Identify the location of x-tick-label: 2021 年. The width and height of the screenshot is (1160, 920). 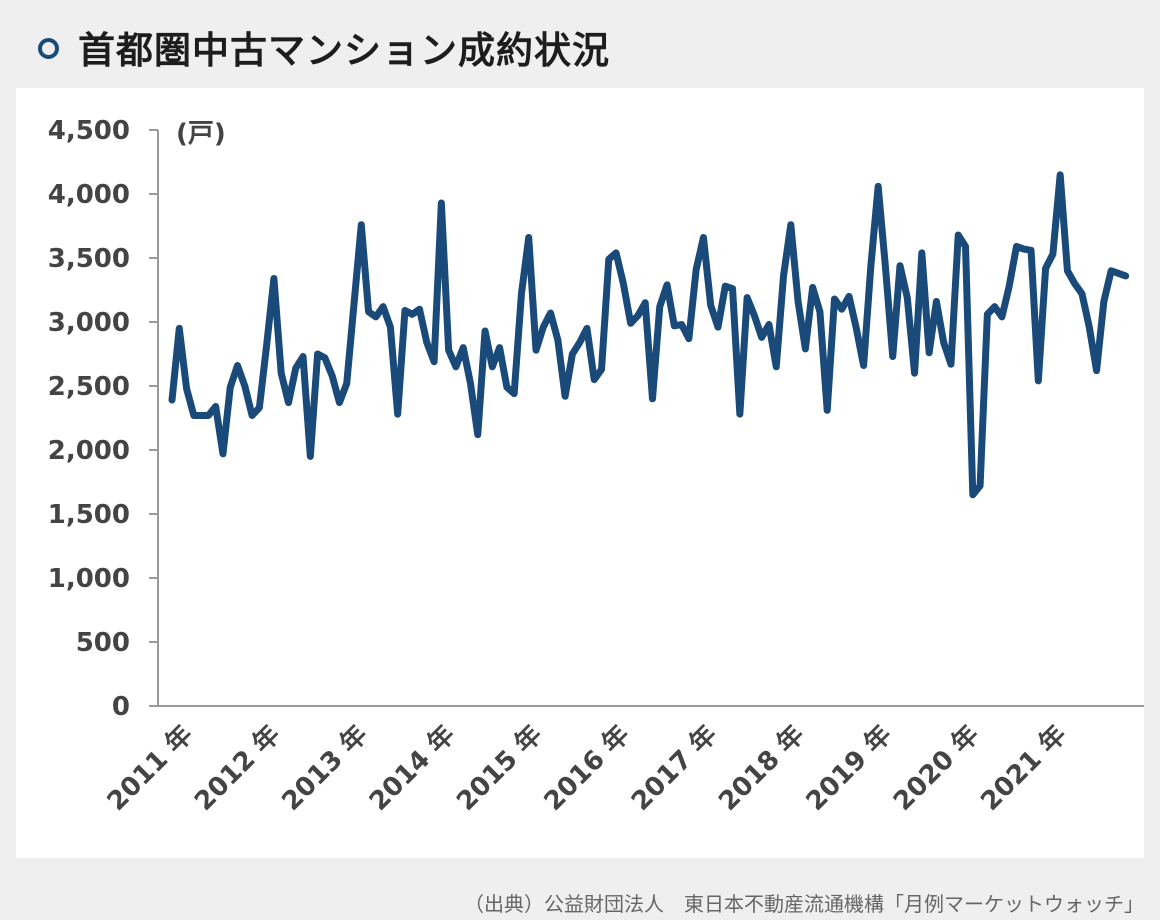
(1024, 768).